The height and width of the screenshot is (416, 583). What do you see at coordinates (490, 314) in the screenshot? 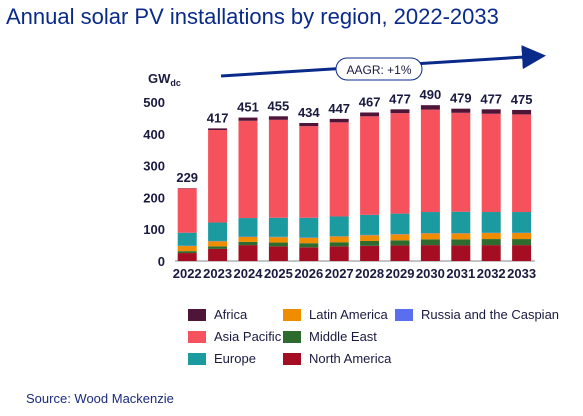
I see `legend-label-russia-caspian: Russia and the Caspian` at bounding box center [490, 314].